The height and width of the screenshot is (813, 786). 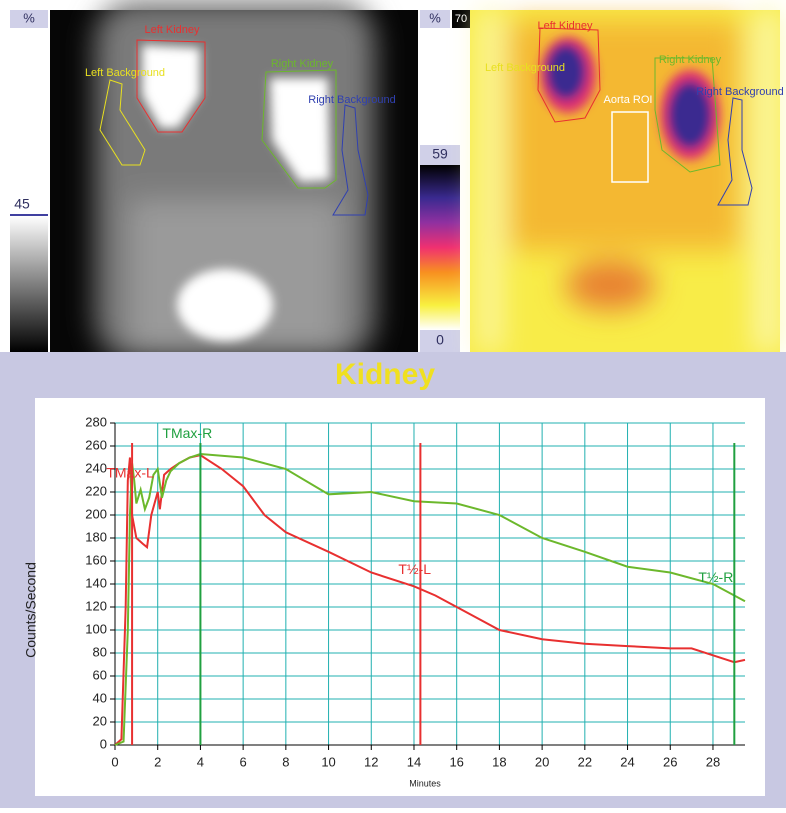 I want to click on y-tick-label: 20, so click(x=100, y=720).